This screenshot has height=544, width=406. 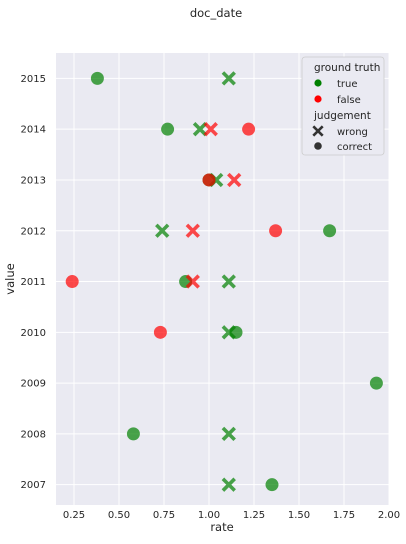 I want to click on chart-title: doc_date, so click(x=216, y=13).